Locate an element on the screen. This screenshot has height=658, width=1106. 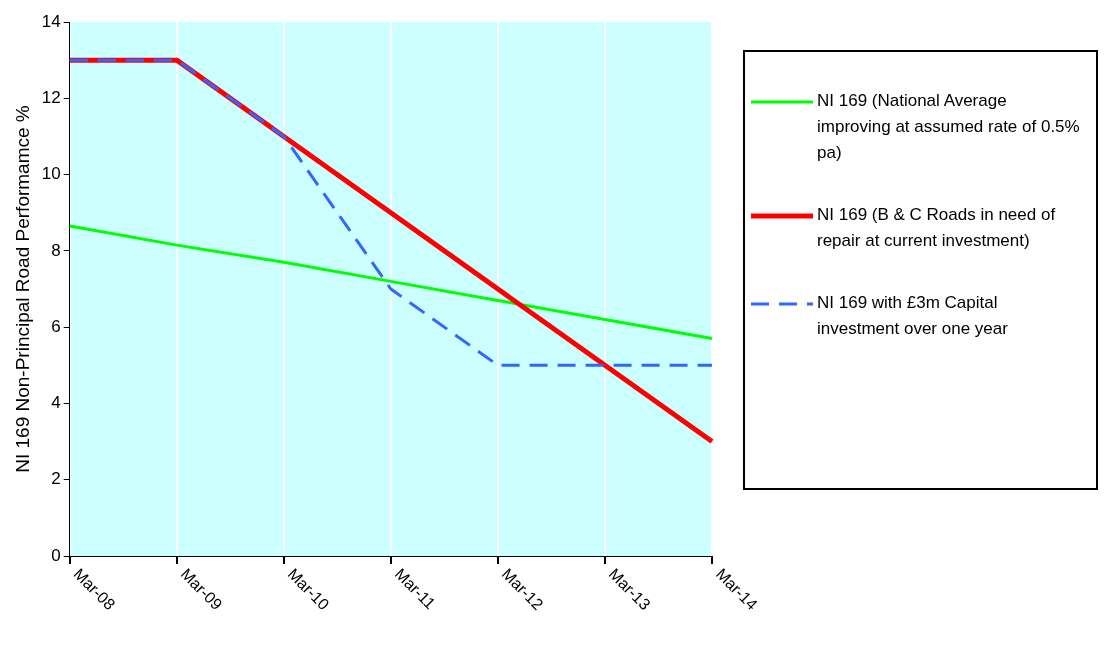
y-tick-label: 0 is located at coordinates (56, 555).